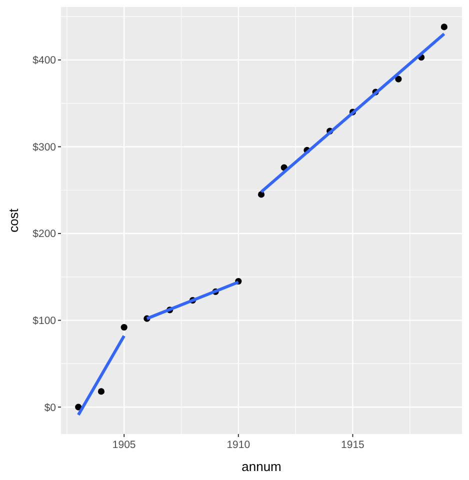 This screenshot has width=469, height=480. I want to click on y-tick-label: $400, so click(44, 60).